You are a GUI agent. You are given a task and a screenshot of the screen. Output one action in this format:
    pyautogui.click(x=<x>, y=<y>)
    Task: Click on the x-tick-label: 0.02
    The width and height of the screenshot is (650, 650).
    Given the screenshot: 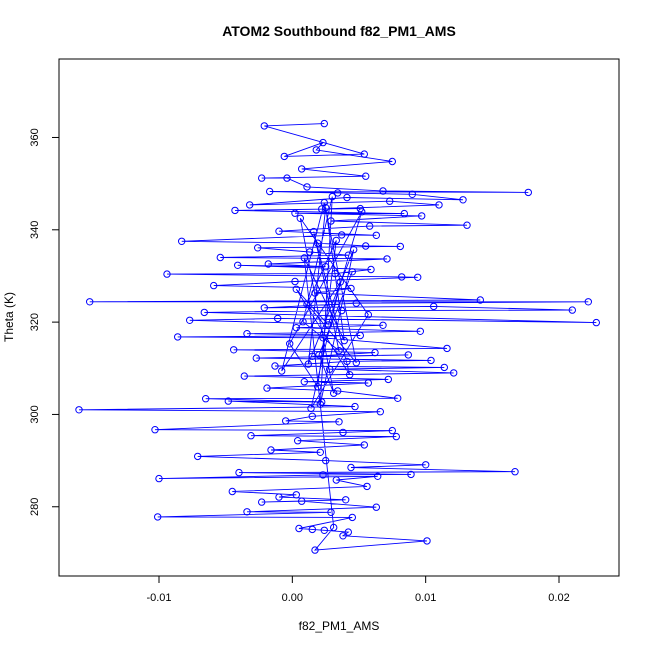 What is the action you would take?
    pyautogui.click(x=558, y=598)
    